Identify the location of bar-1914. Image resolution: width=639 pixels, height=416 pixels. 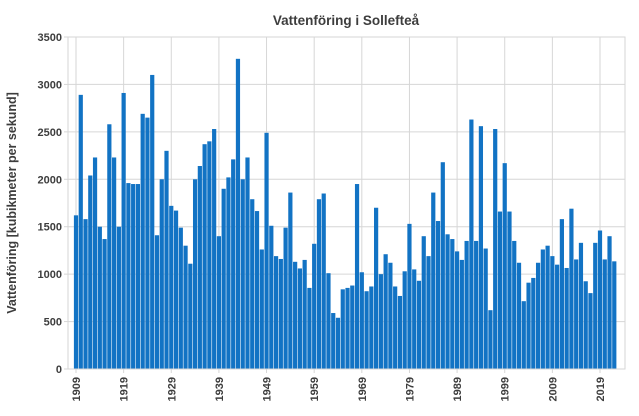
(99, 297).